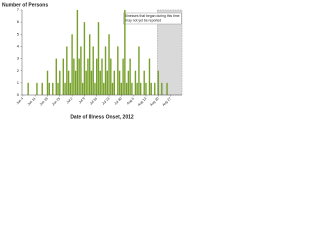 This screenshot has height=240, width=320. I want to click on y-tick-label: 2, so click(18, 70).